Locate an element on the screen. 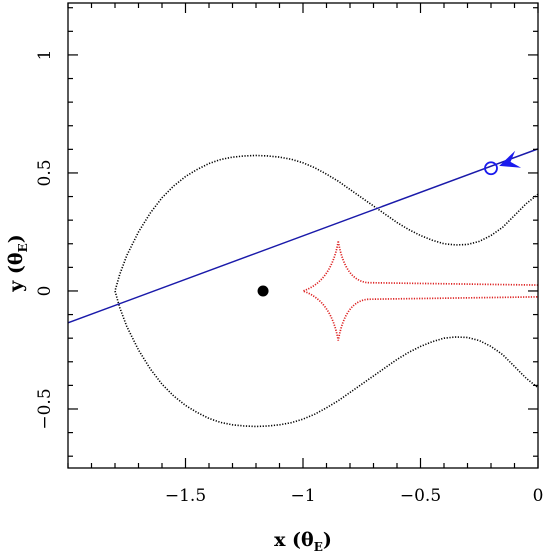  y-tick-label: 0.5 is located at coordinates (45, 172).